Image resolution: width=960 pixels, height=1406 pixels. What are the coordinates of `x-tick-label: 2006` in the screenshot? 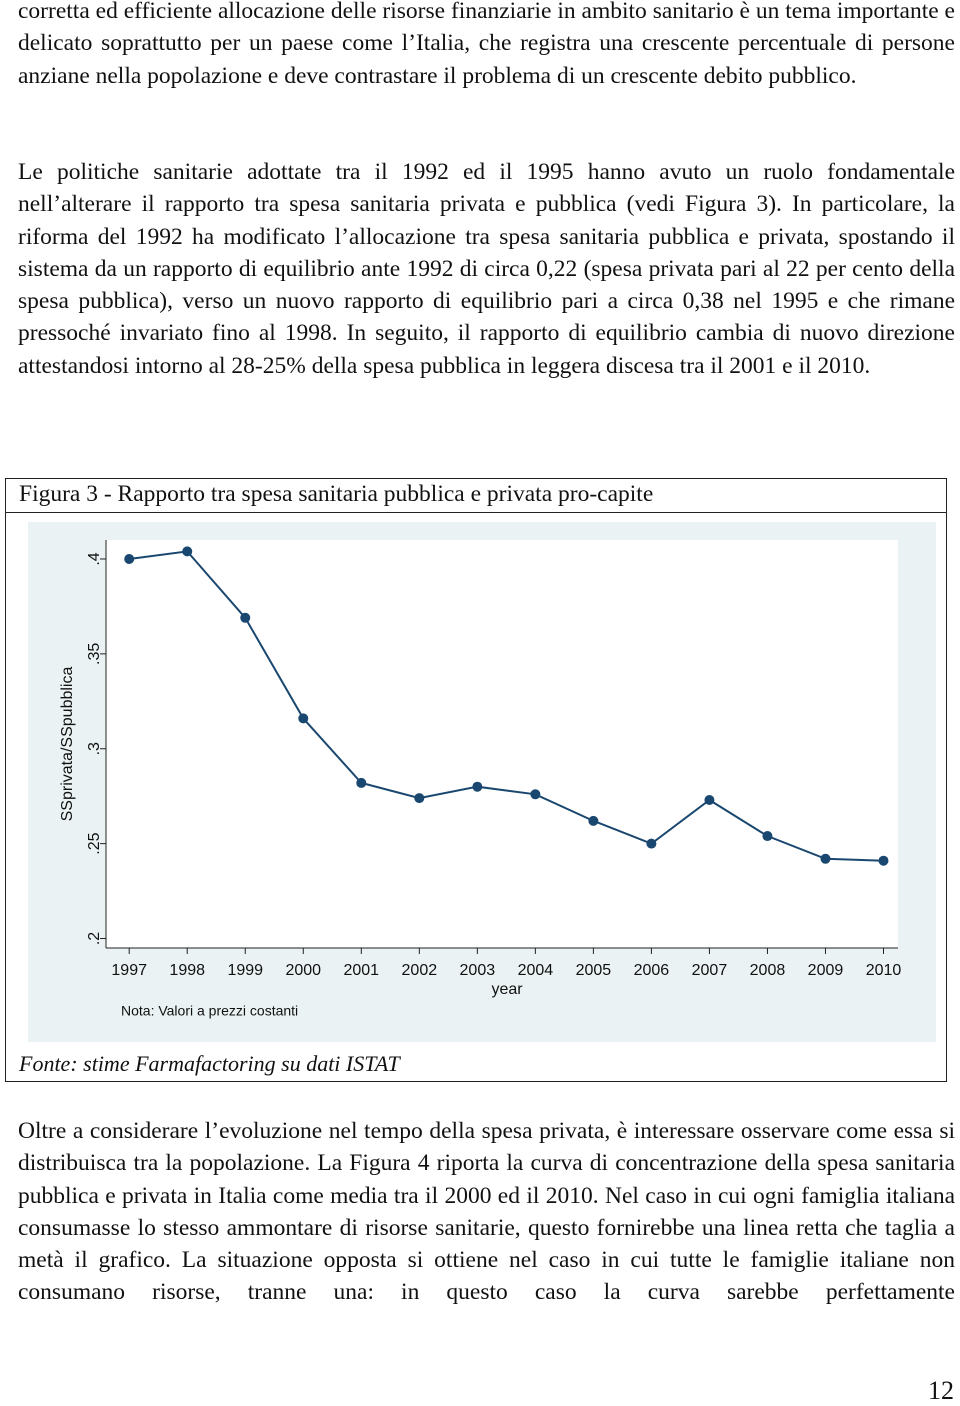 It's located at (652, 970).